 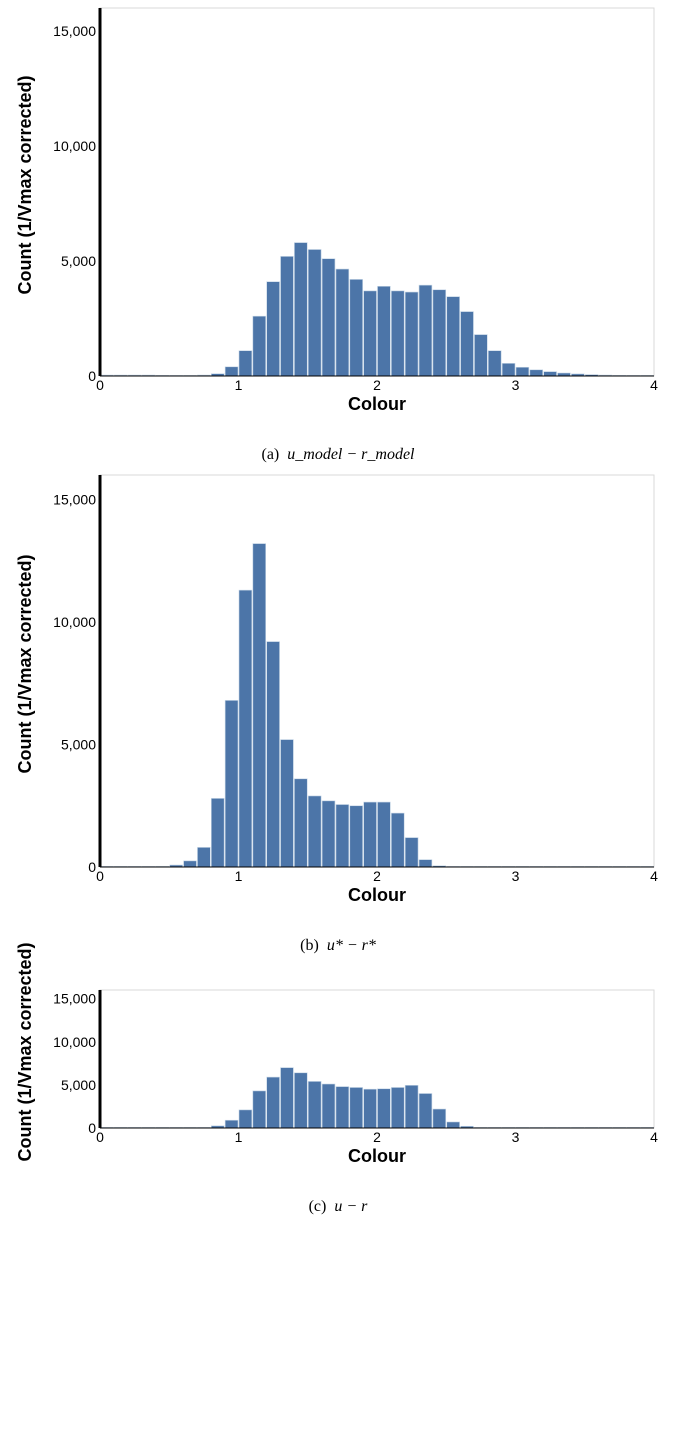 I want to click on plot-frame, so click(x=377, y=1059).